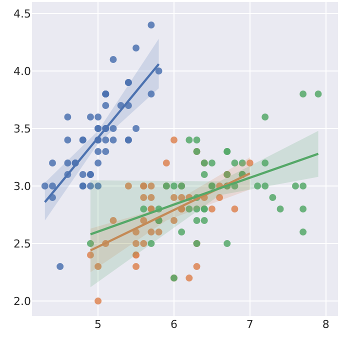  Describe the element at coordinates (22, 13) in the screenshot. I see `y-tick-label: 4.5` at that location.